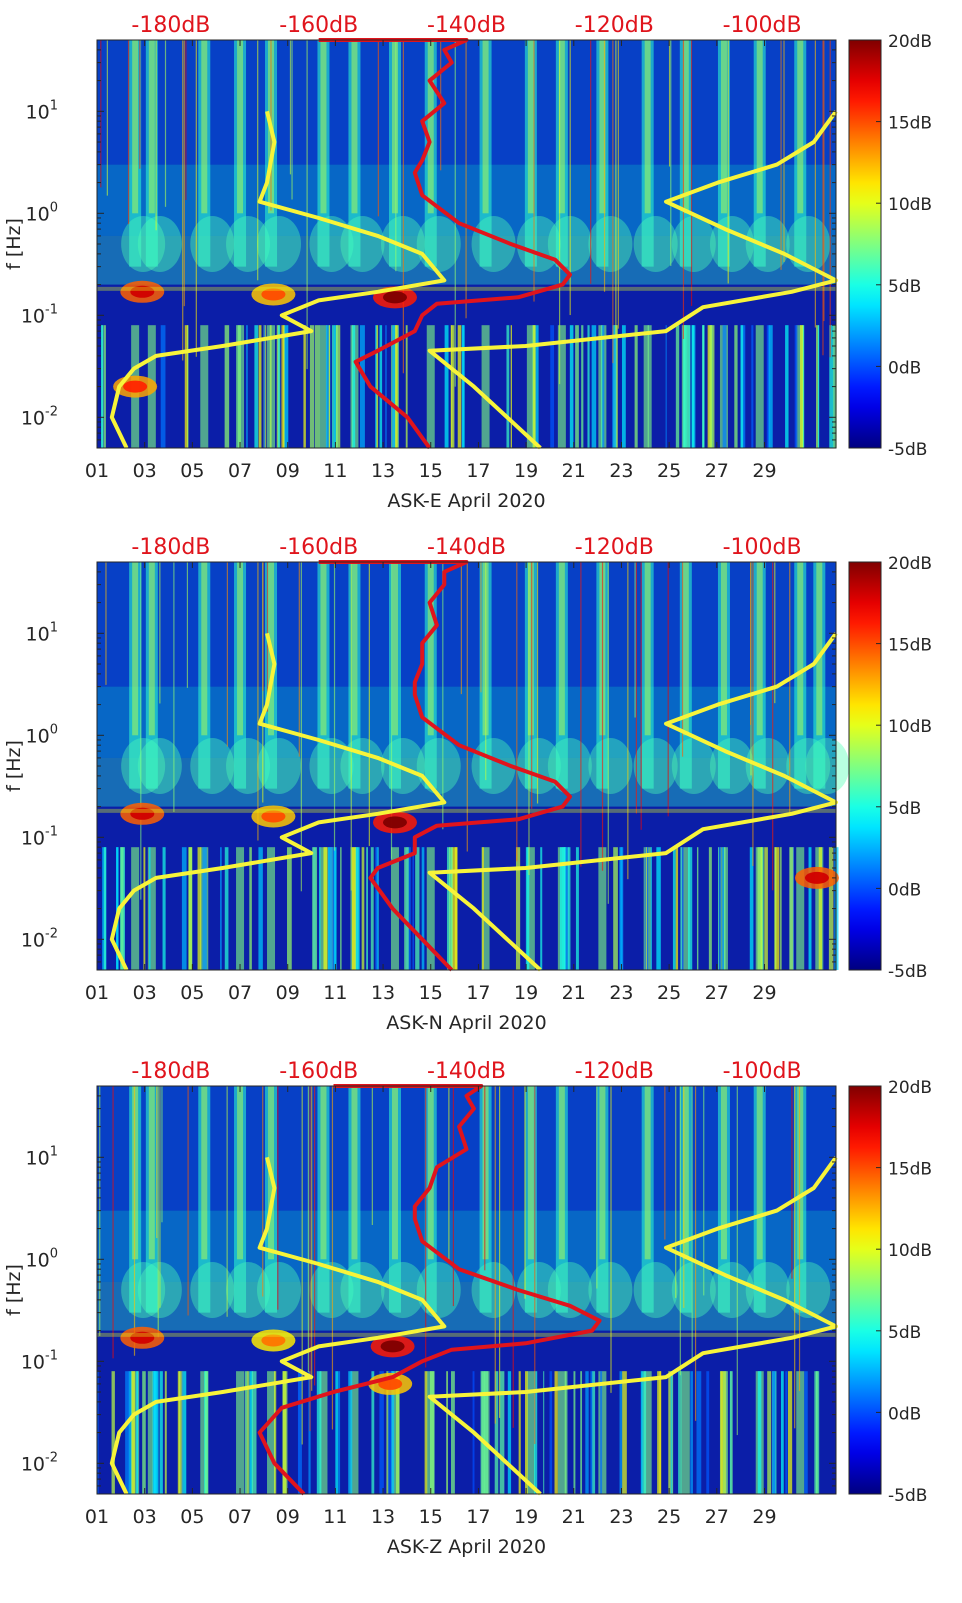 This screenshot has height=1603, width=962. I want to click on x-axis-label: ASK-E April 2020, so click(466, 501).